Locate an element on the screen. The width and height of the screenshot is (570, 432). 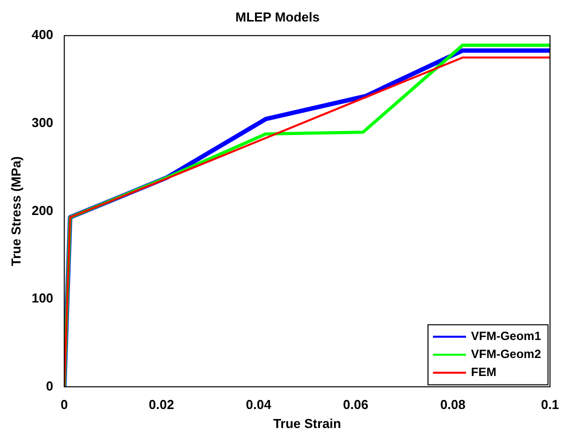
y-tick-label: 400 is located at coordinates (43, 34).